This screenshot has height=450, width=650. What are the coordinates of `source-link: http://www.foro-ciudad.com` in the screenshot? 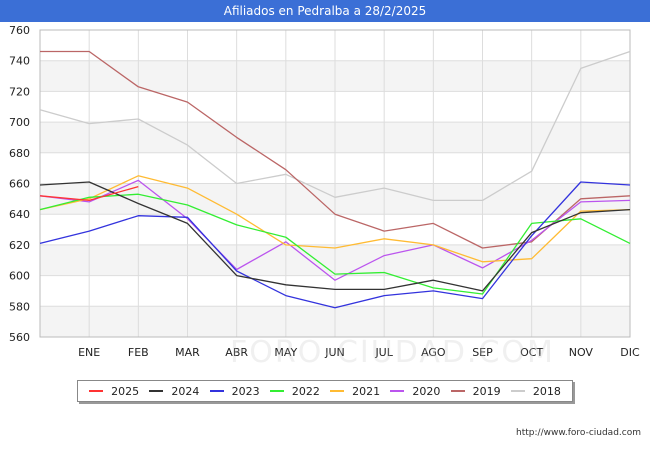 It's located at (578, 433).